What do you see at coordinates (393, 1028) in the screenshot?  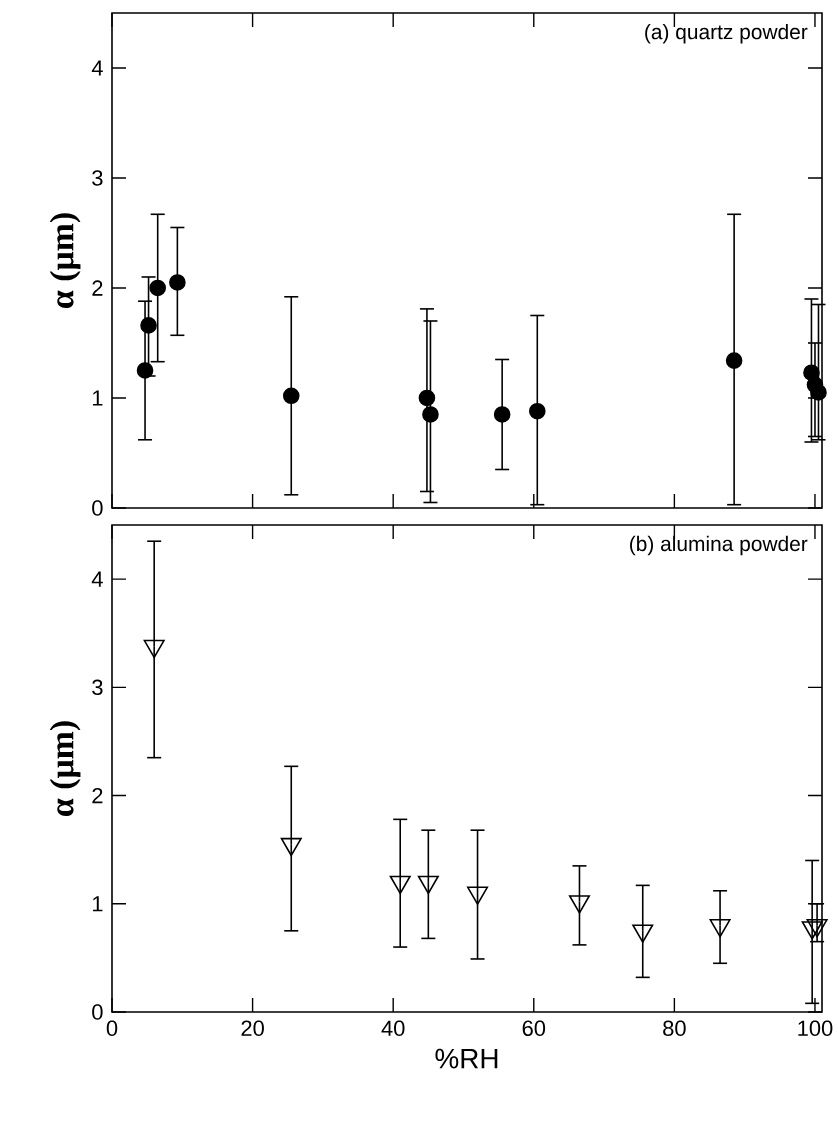 I see `x-tick-label: 40` at bounding box center [393, 1028].